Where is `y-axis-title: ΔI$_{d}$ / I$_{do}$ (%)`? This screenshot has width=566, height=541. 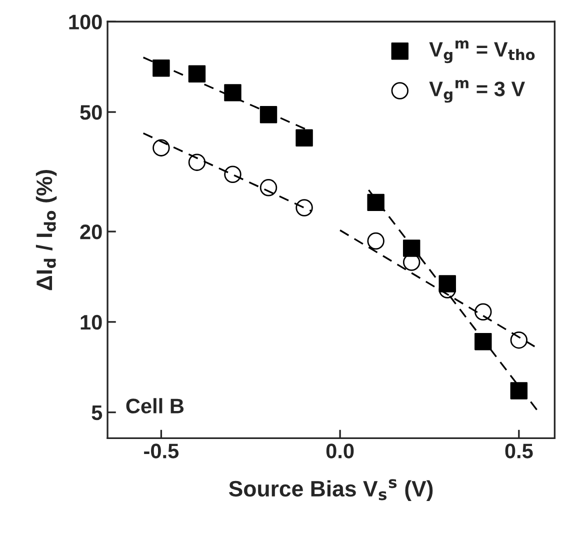
y-axis-title: ΔI$_{d}$ / I$_{do}$ (%) is located at coordinates (46, 230).